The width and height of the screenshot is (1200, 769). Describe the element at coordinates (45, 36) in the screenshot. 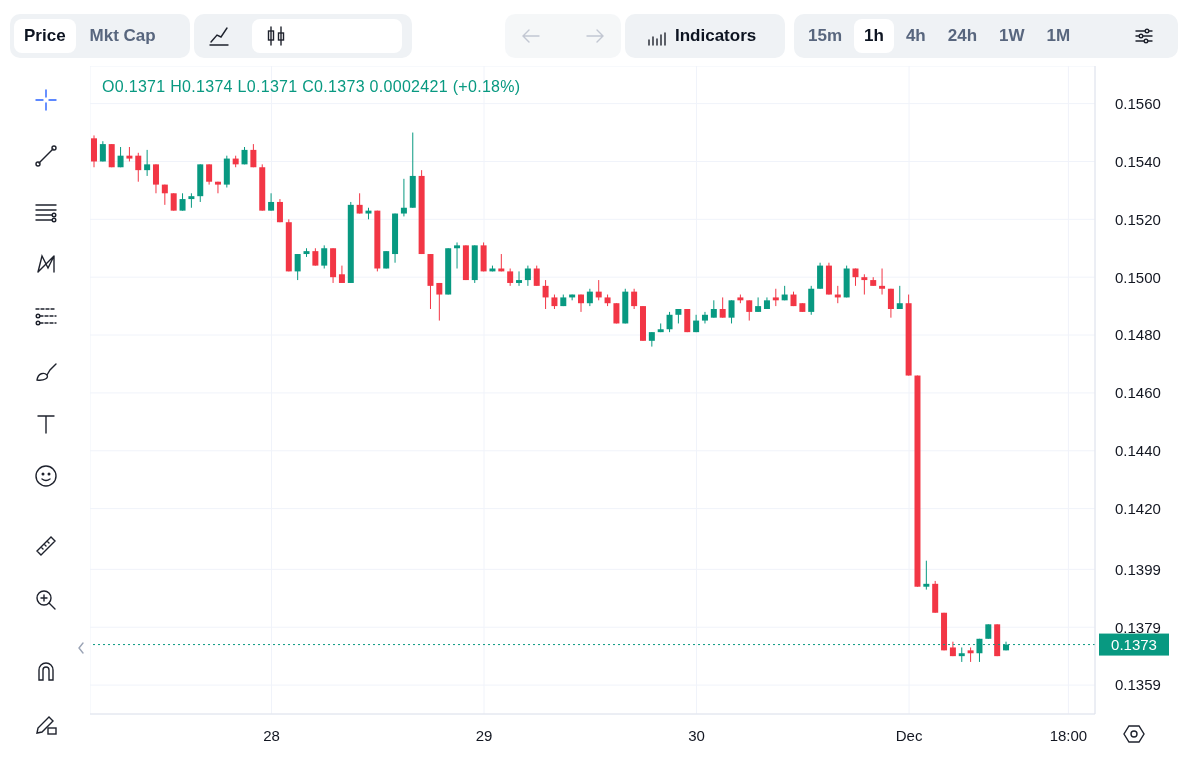

I see `text: Price` at that location.